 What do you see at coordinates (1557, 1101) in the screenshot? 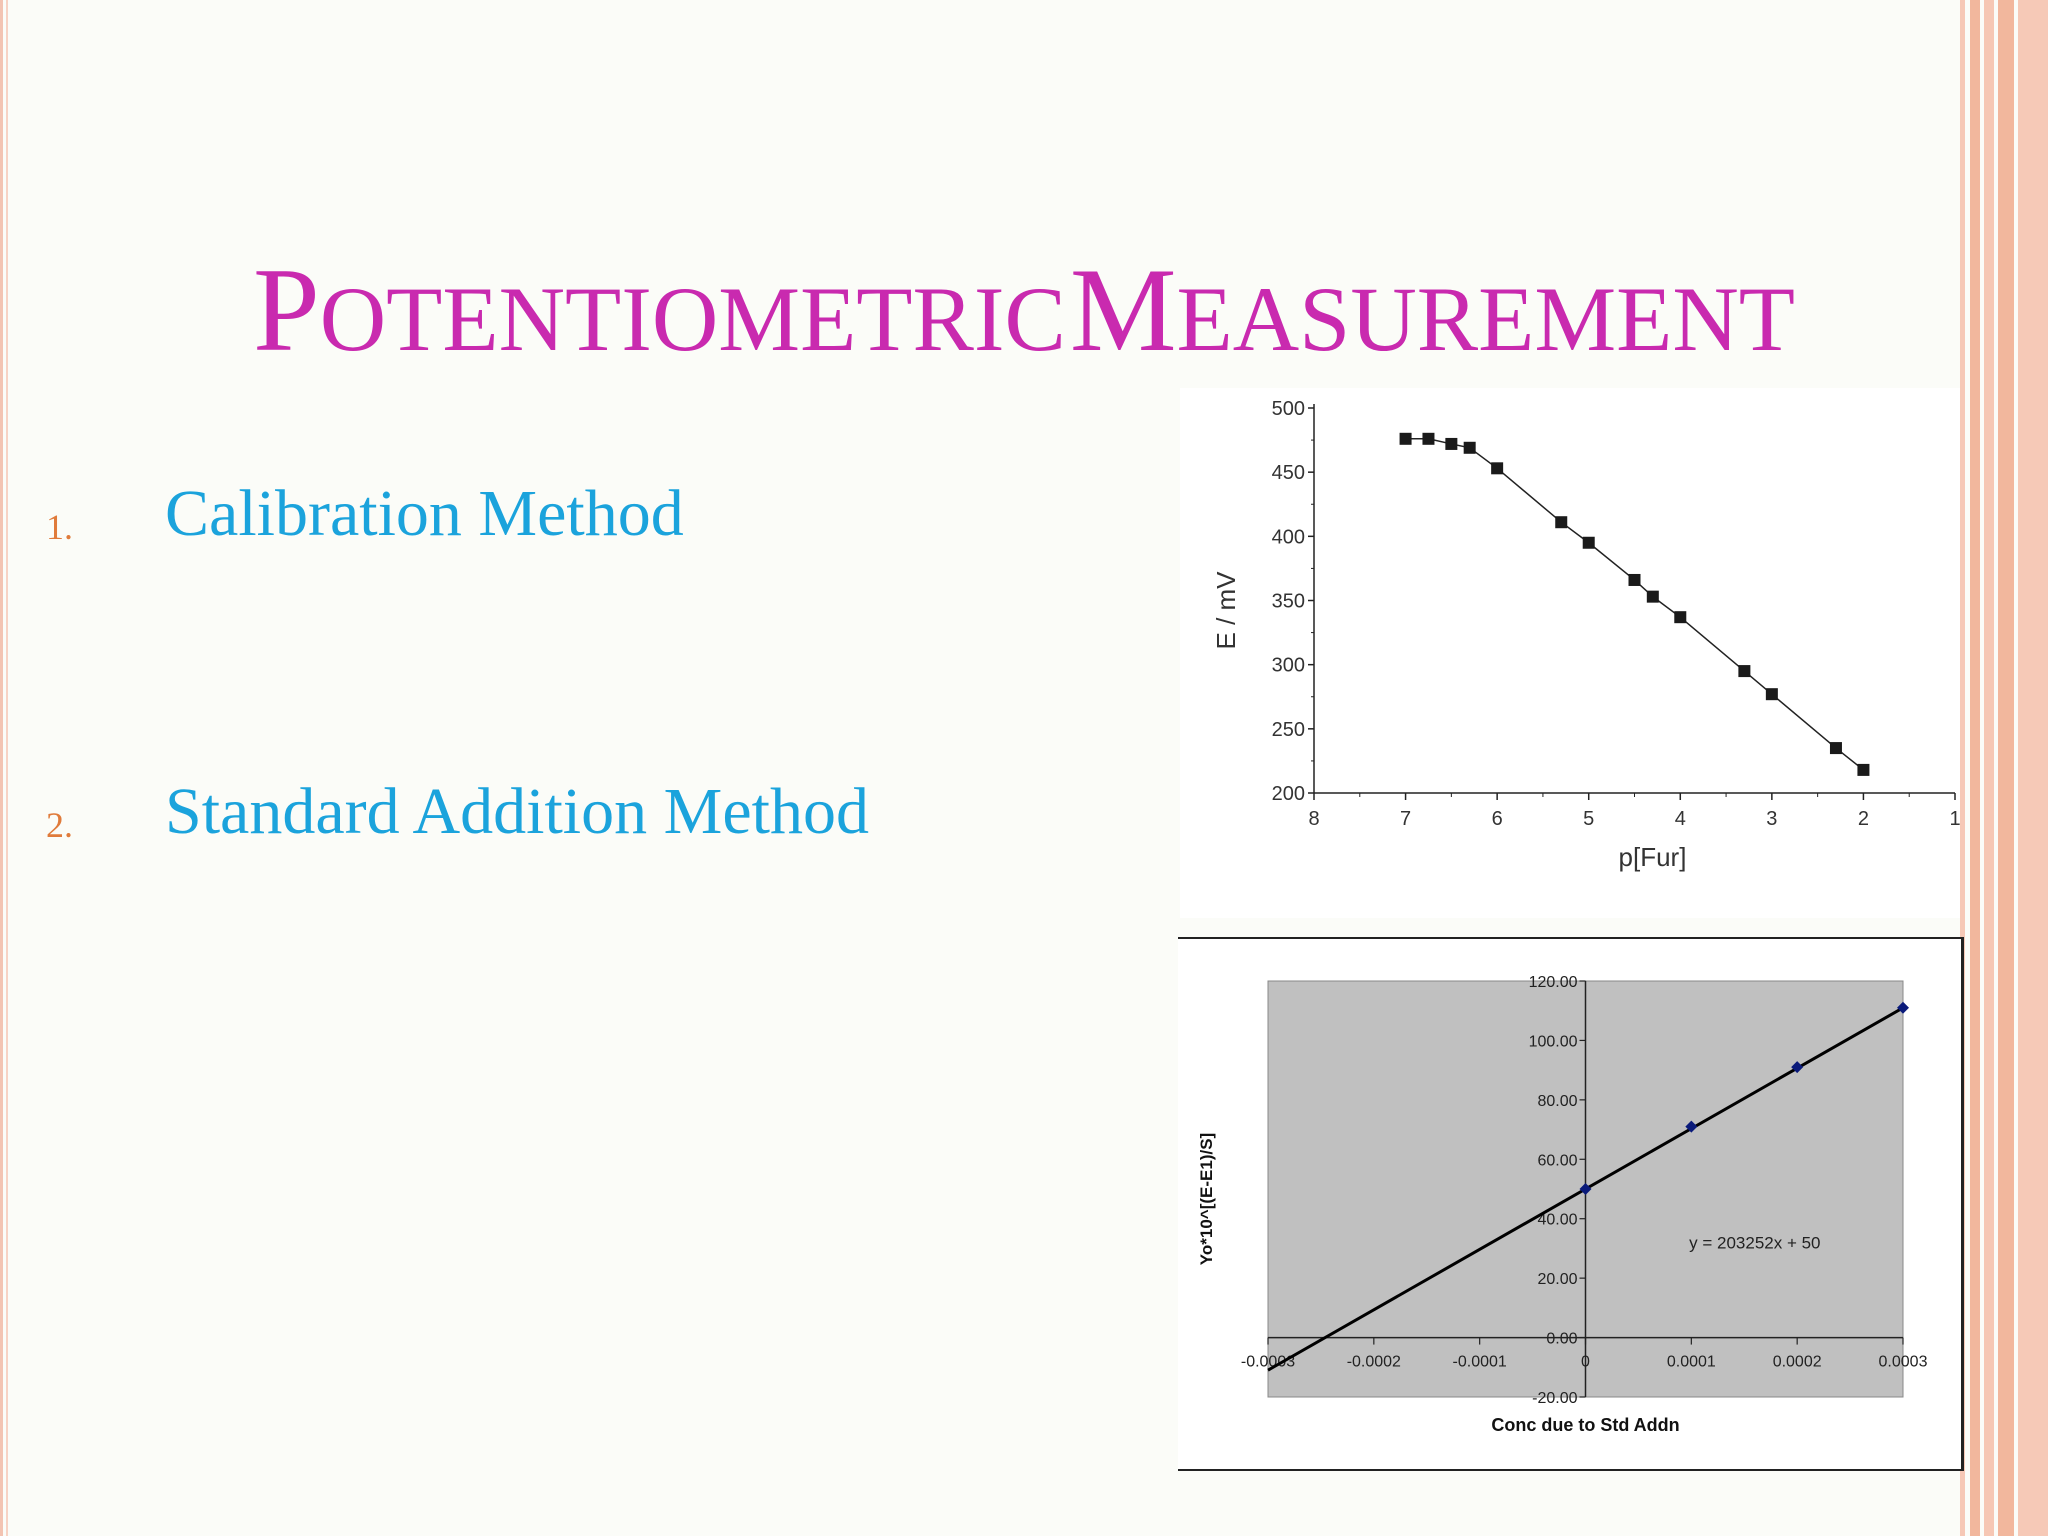
I see `y-tick-label: 80.00` at bounding box center [1557, 1101].